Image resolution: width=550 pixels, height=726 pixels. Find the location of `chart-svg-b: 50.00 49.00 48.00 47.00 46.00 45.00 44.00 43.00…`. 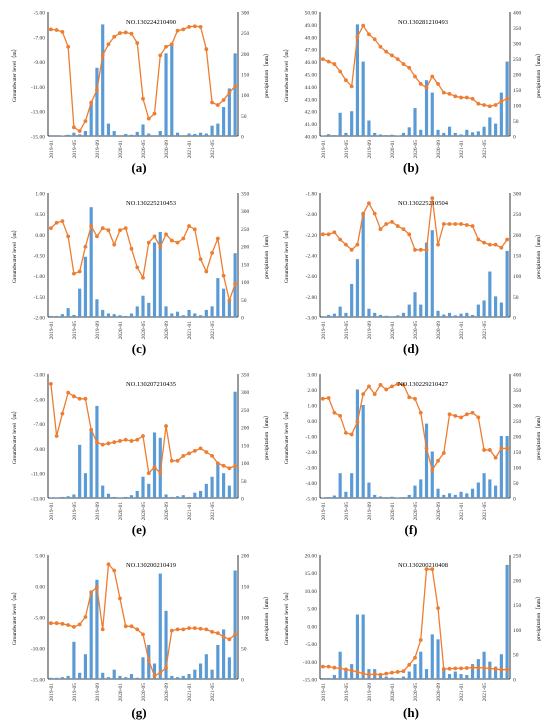

chart-svg-b: 50.00 49.00 48.00 47.00 46.00 45.00 44.00 43.00… is located at coordinates (412, 85).